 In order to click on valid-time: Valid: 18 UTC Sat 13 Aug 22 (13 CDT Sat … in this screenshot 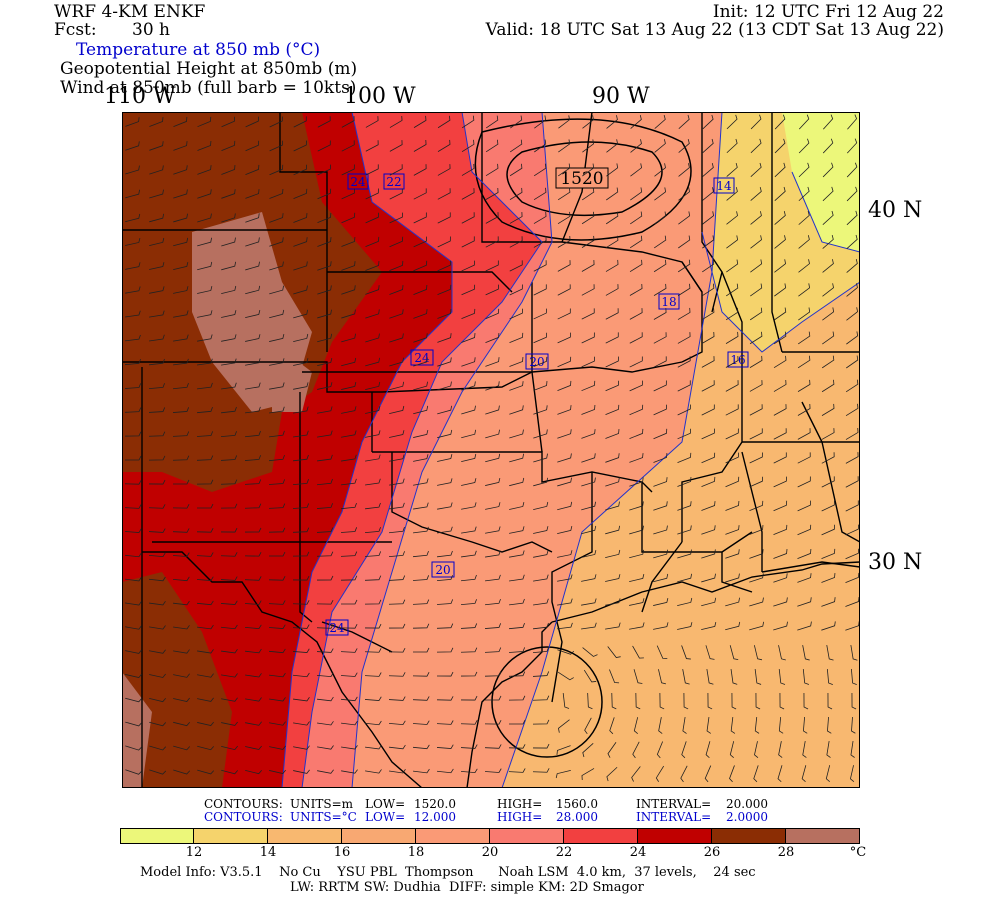, I will do `click(714, 30)`.